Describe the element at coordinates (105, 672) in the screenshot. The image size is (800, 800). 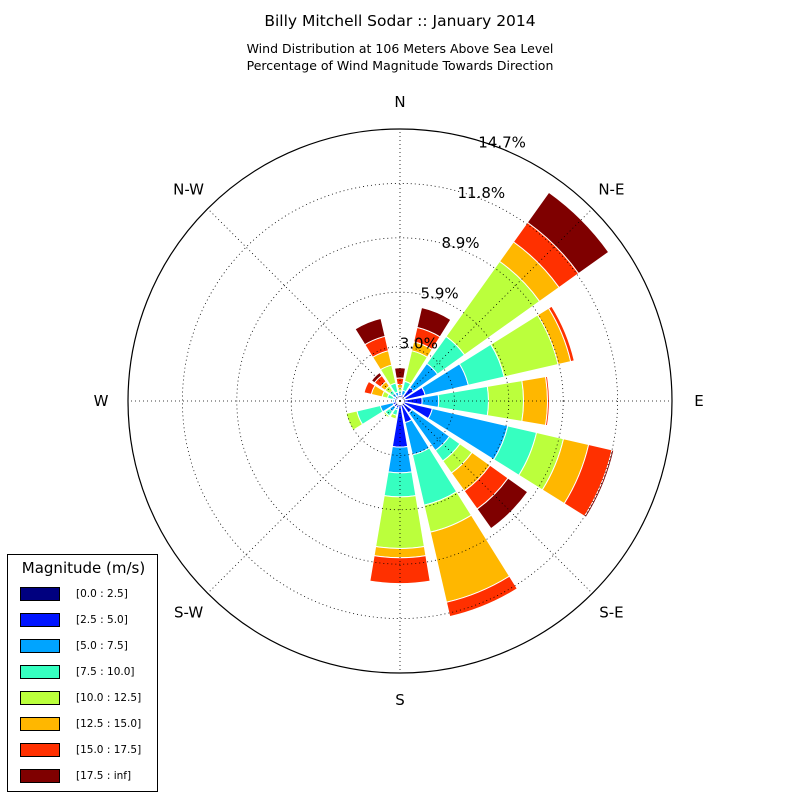
I see `legend-label: [7.5 : 10.0]` at that location.